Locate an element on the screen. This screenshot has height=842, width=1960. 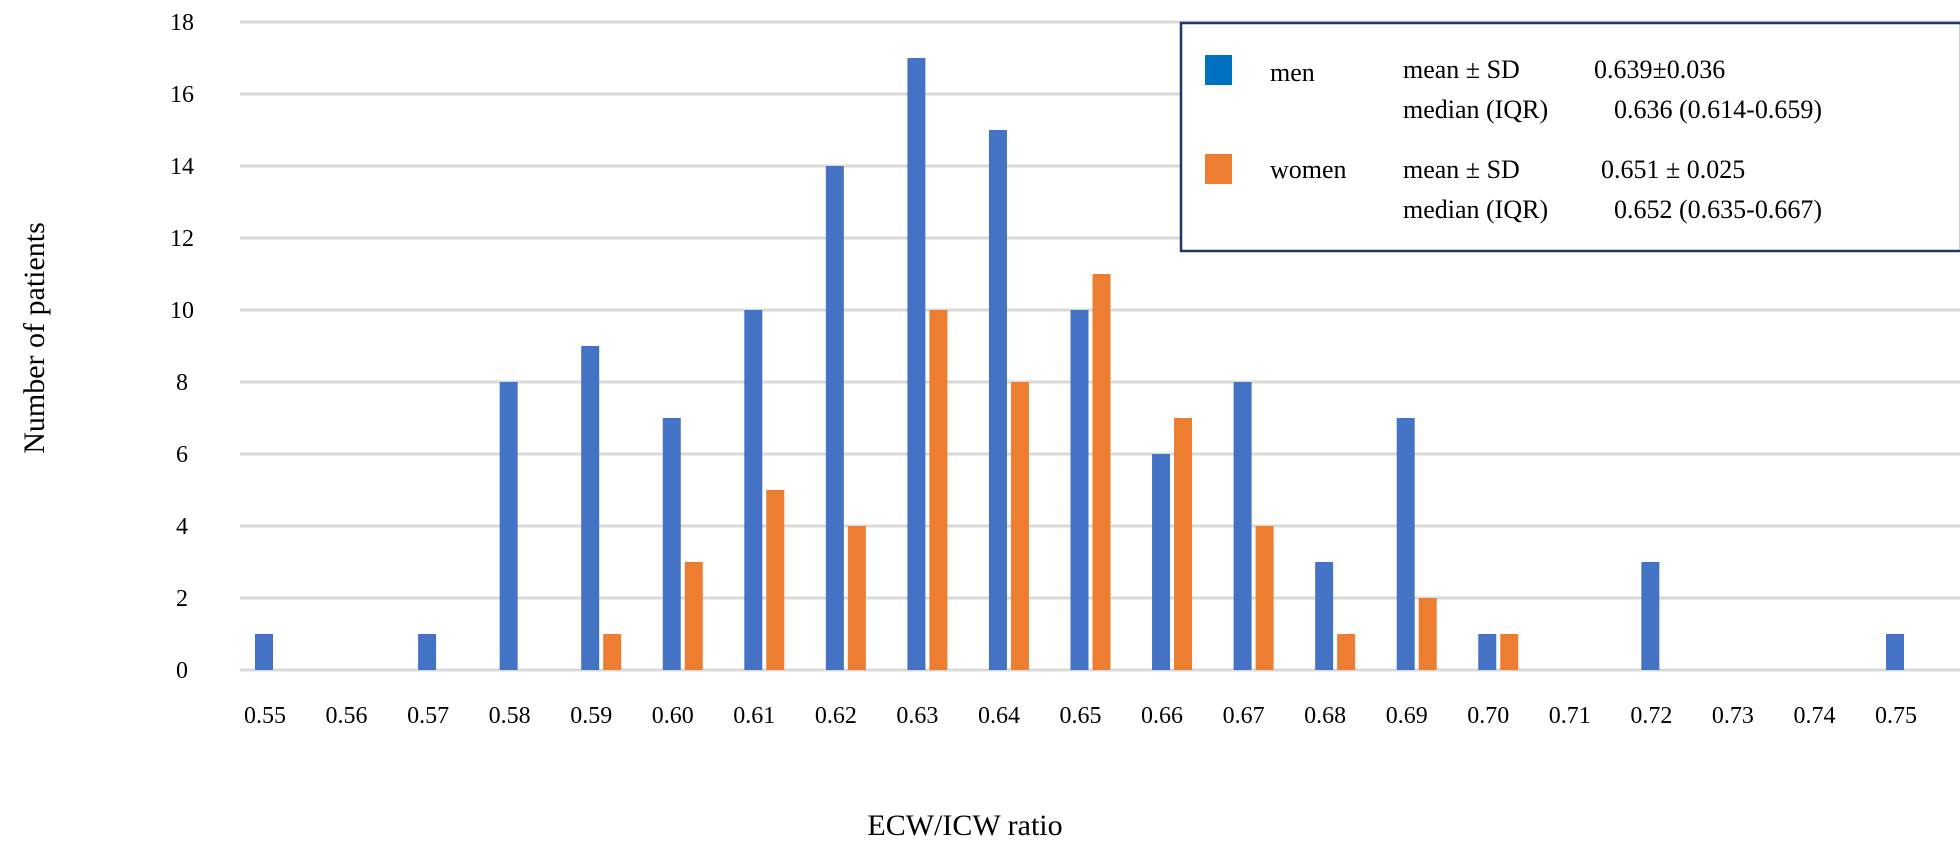
legend-label-men: men is located at coordinates (1292, 72).